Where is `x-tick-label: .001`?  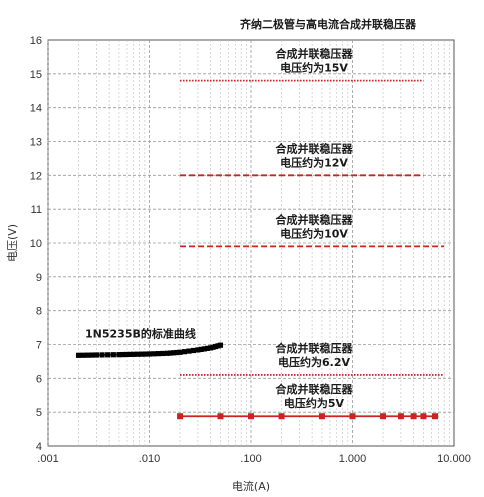
x-tick-label: .001 is located at coordinates (47, 459).